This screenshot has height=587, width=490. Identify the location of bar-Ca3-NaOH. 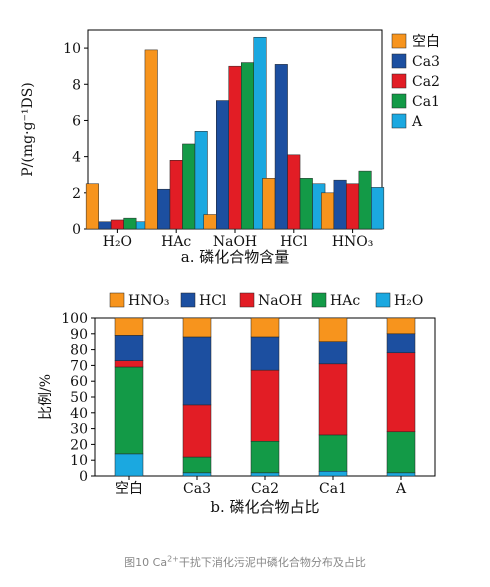
(222, 165).